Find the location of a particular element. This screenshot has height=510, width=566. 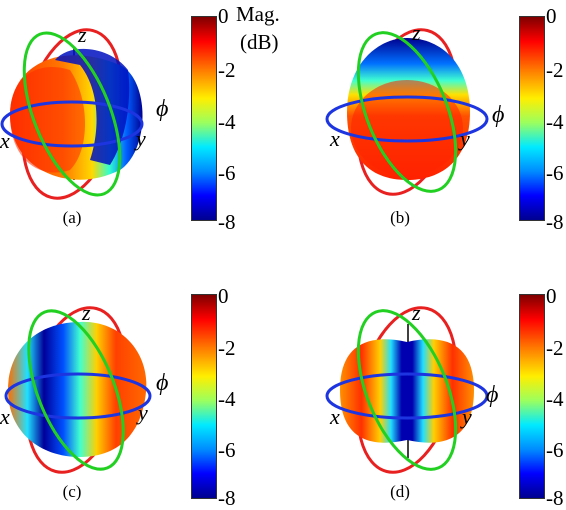

cbar-b-tick-4: -8 is located at coordinates (555, 222).